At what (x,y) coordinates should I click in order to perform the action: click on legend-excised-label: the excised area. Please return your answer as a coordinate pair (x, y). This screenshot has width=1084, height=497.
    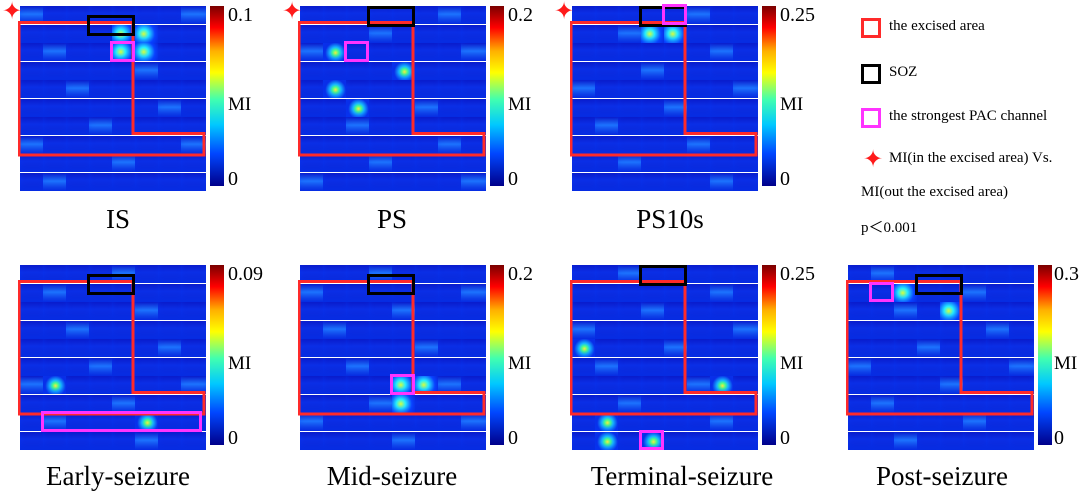
    Looking at the image, I should click on (937, 26).